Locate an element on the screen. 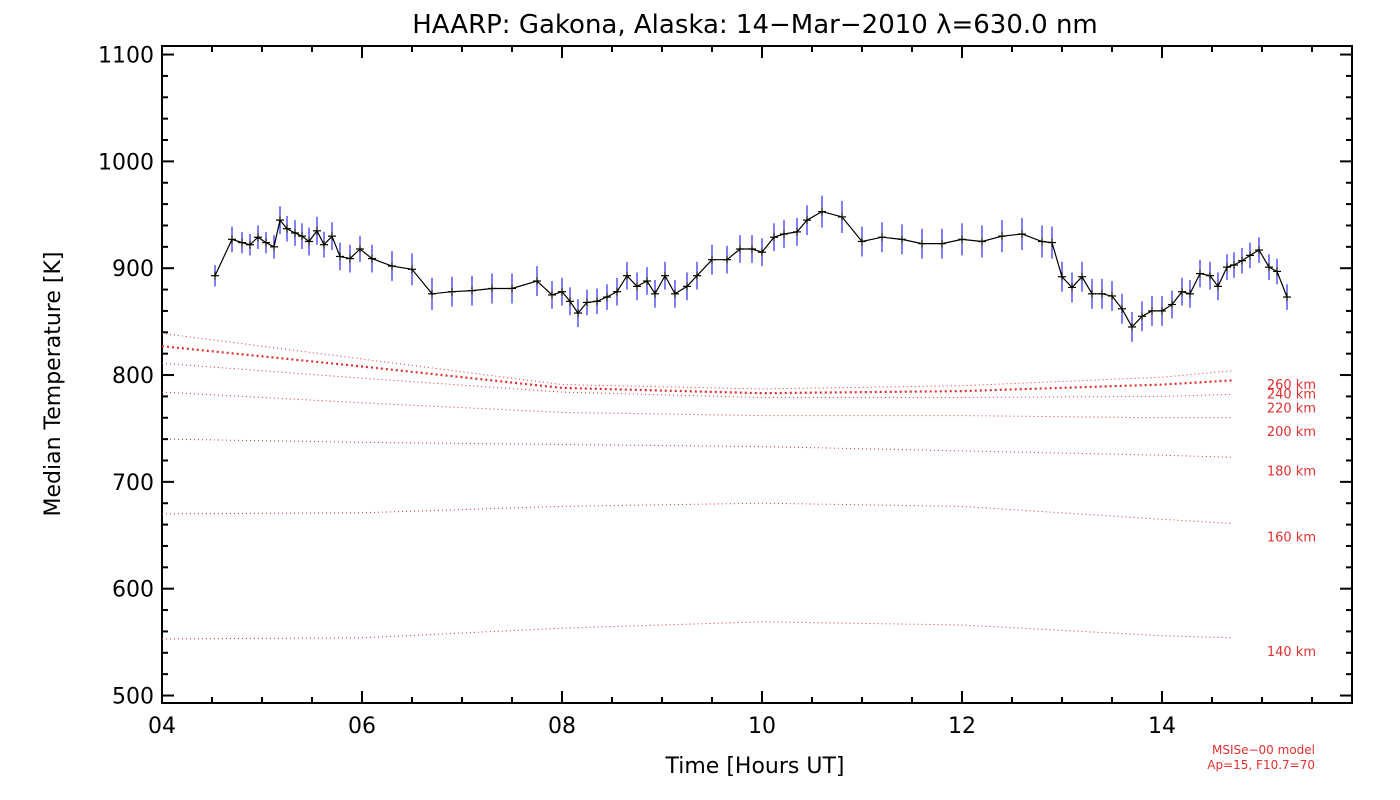 The width and height of the screenshot is (1400, 800). y-tick-label: 900 is located at coordinates (133, 269).